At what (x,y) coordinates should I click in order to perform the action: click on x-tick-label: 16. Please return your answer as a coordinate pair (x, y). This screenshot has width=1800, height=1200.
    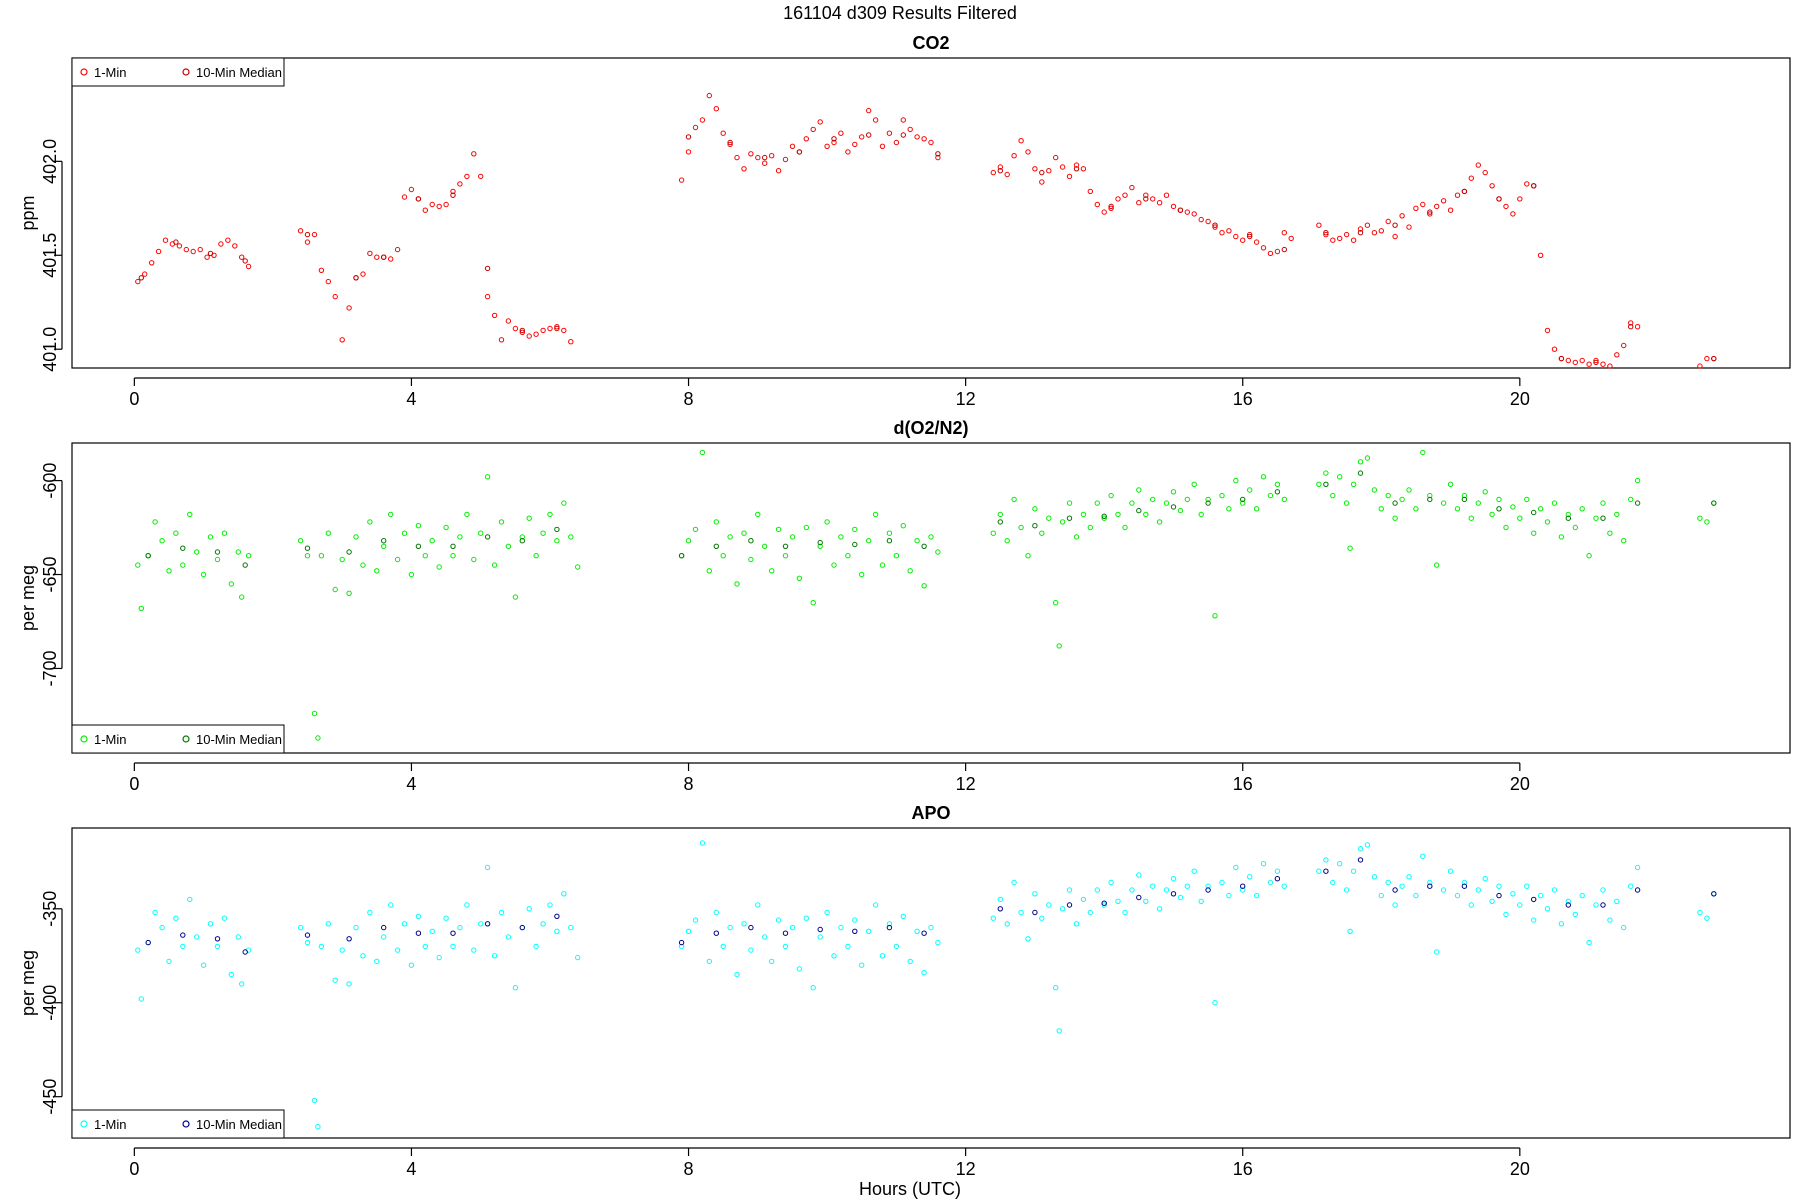
    Looking at the image, I should click on (1243, 1169).